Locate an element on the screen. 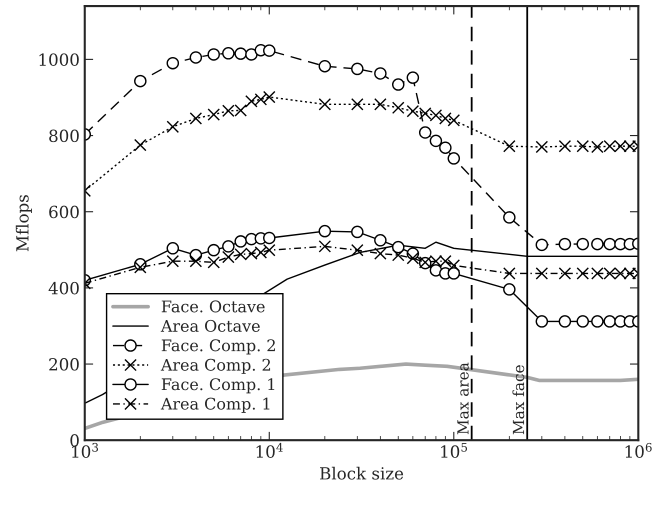 The width and height of the screenshot is (652, 506). y-tick-label: 400 is located at coordinates (63, 288).